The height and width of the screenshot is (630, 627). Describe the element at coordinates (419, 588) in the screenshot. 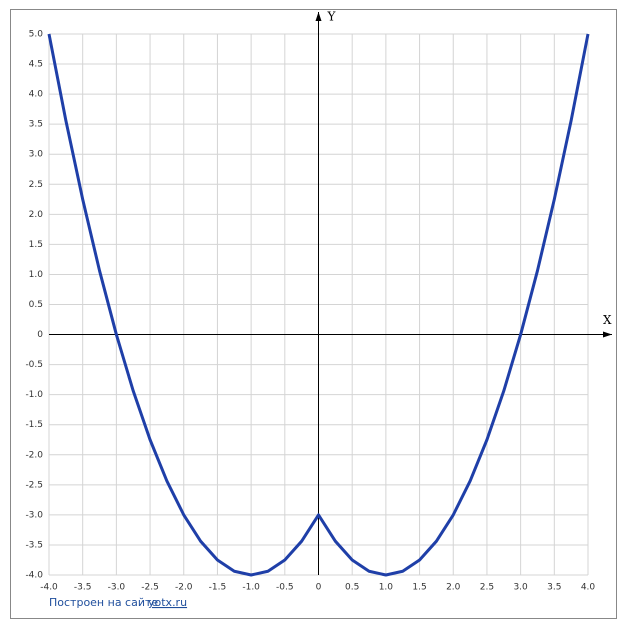

I see `x-tick-label: 1.5` at that location.